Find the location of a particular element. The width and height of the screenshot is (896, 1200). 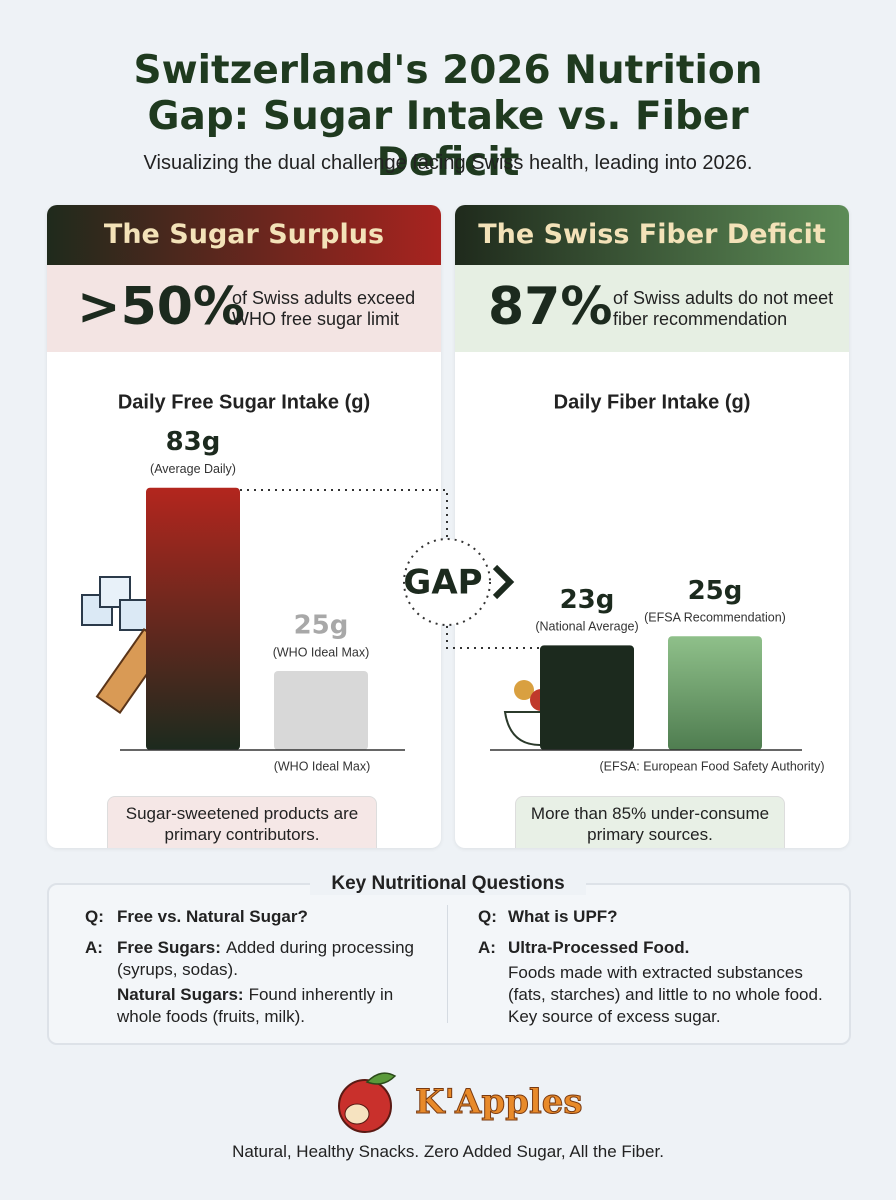

brand: K'Apples is located at coordinates (499, 1102).